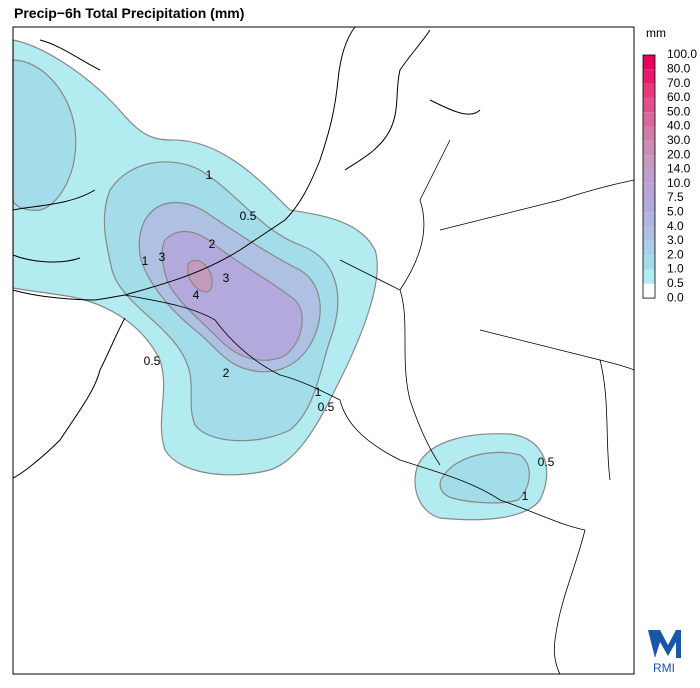 The height and width of the screenshot is (688, 700). Describe the element at coordinates (679, 183) in the screenshot. I see `legend-label: 10.0` at that location.